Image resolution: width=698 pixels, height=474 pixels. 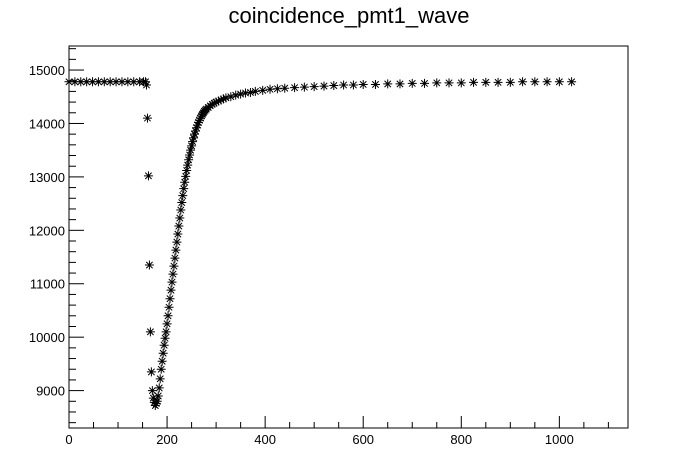 I want to click on x-tick-label: 1000, so click(x=559, y=439).